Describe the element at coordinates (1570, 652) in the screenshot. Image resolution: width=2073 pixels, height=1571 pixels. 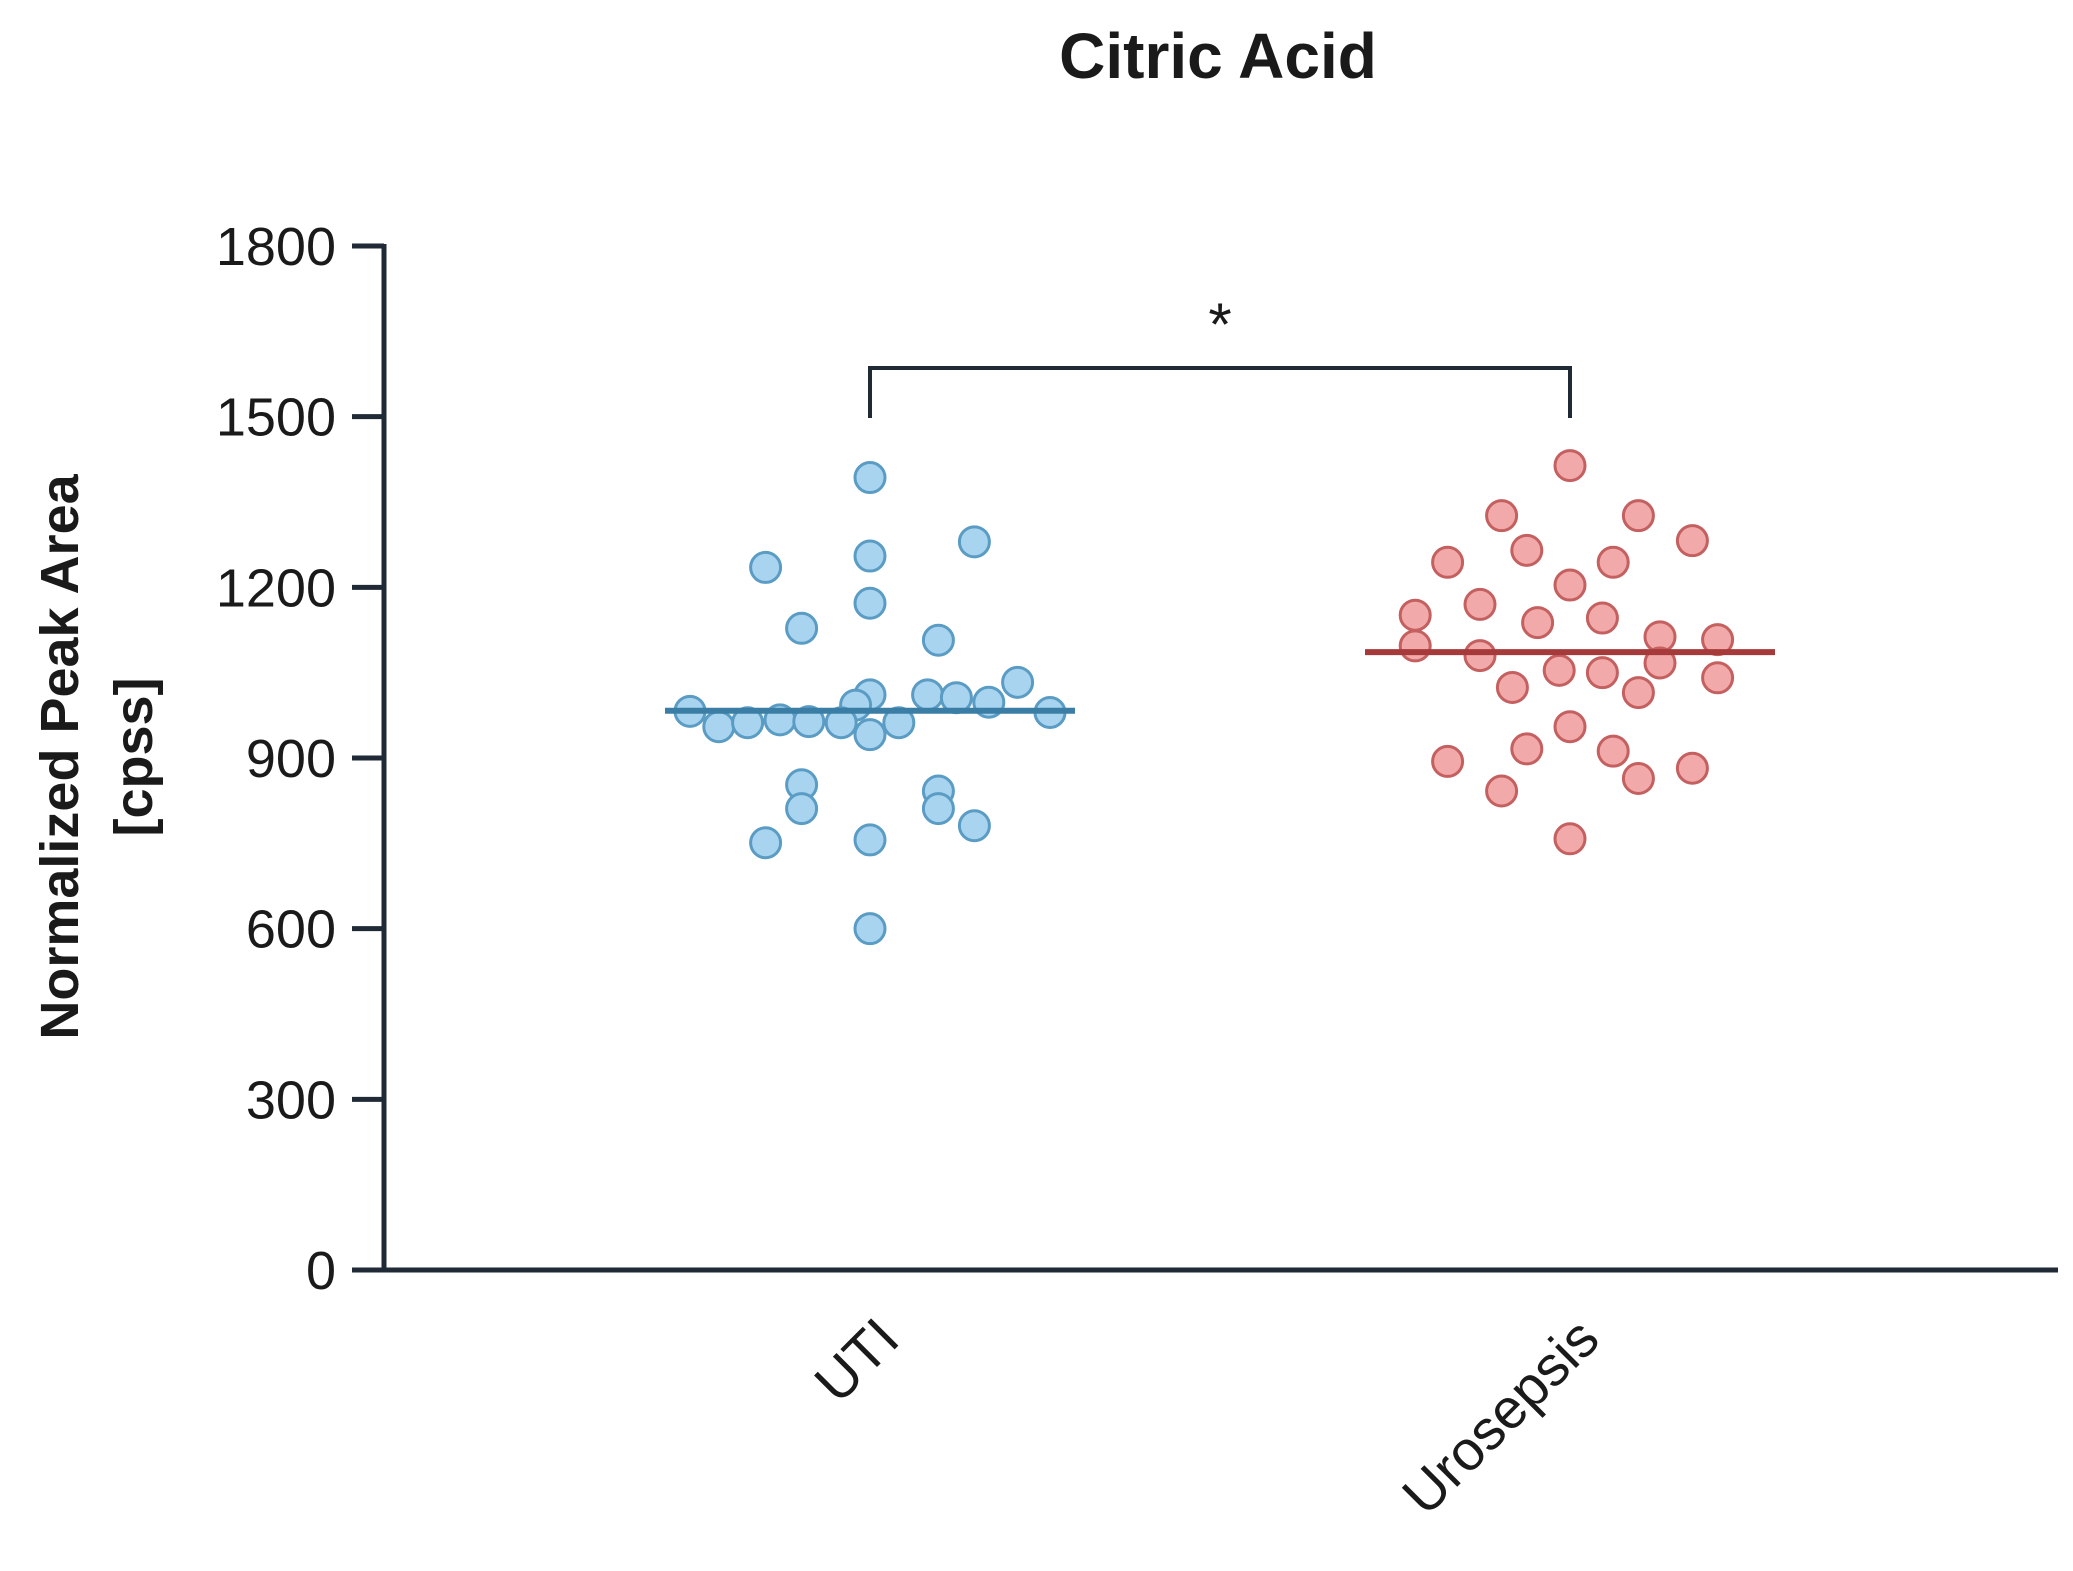
I see `series-urosepsis` at that location.